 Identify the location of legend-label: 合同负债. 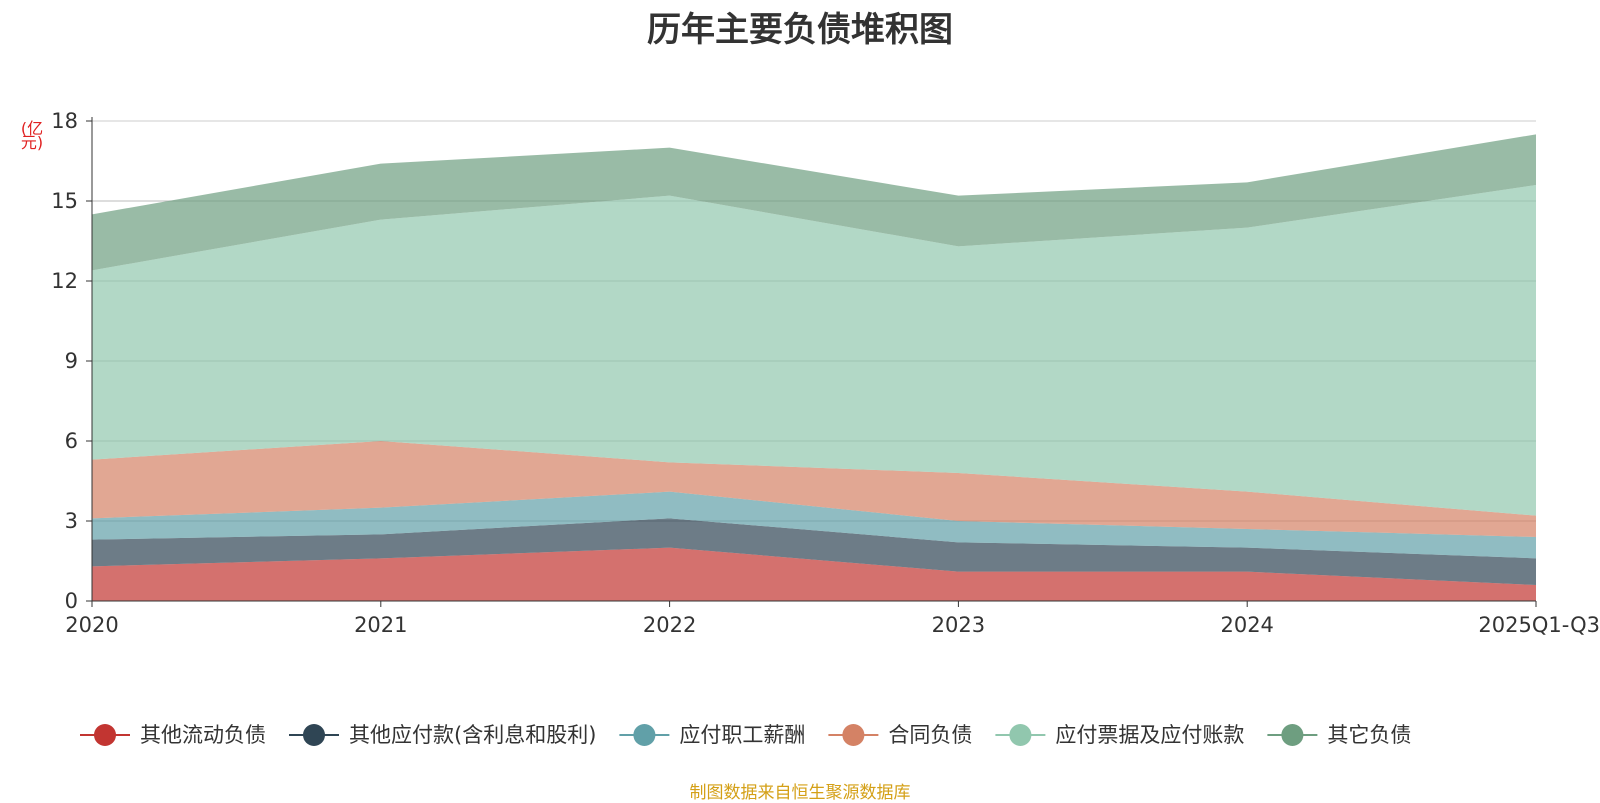
(930, 735).